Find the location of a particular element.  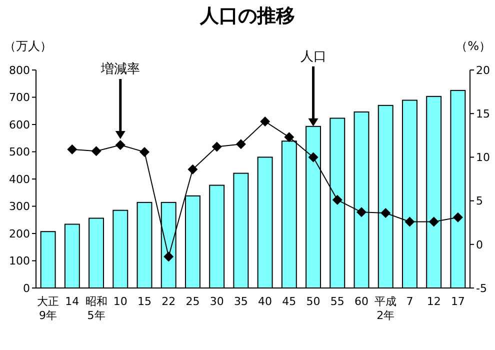

x-tick-label: 14 is located at coordinates (72, 301).